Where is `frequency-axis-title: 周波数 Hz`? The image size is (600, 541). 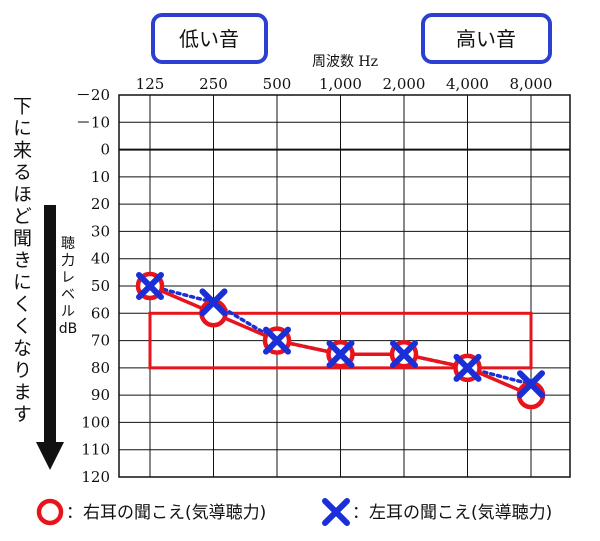
frequency-axis-title: 周波数 Hz is located at coordinates (345, 62).